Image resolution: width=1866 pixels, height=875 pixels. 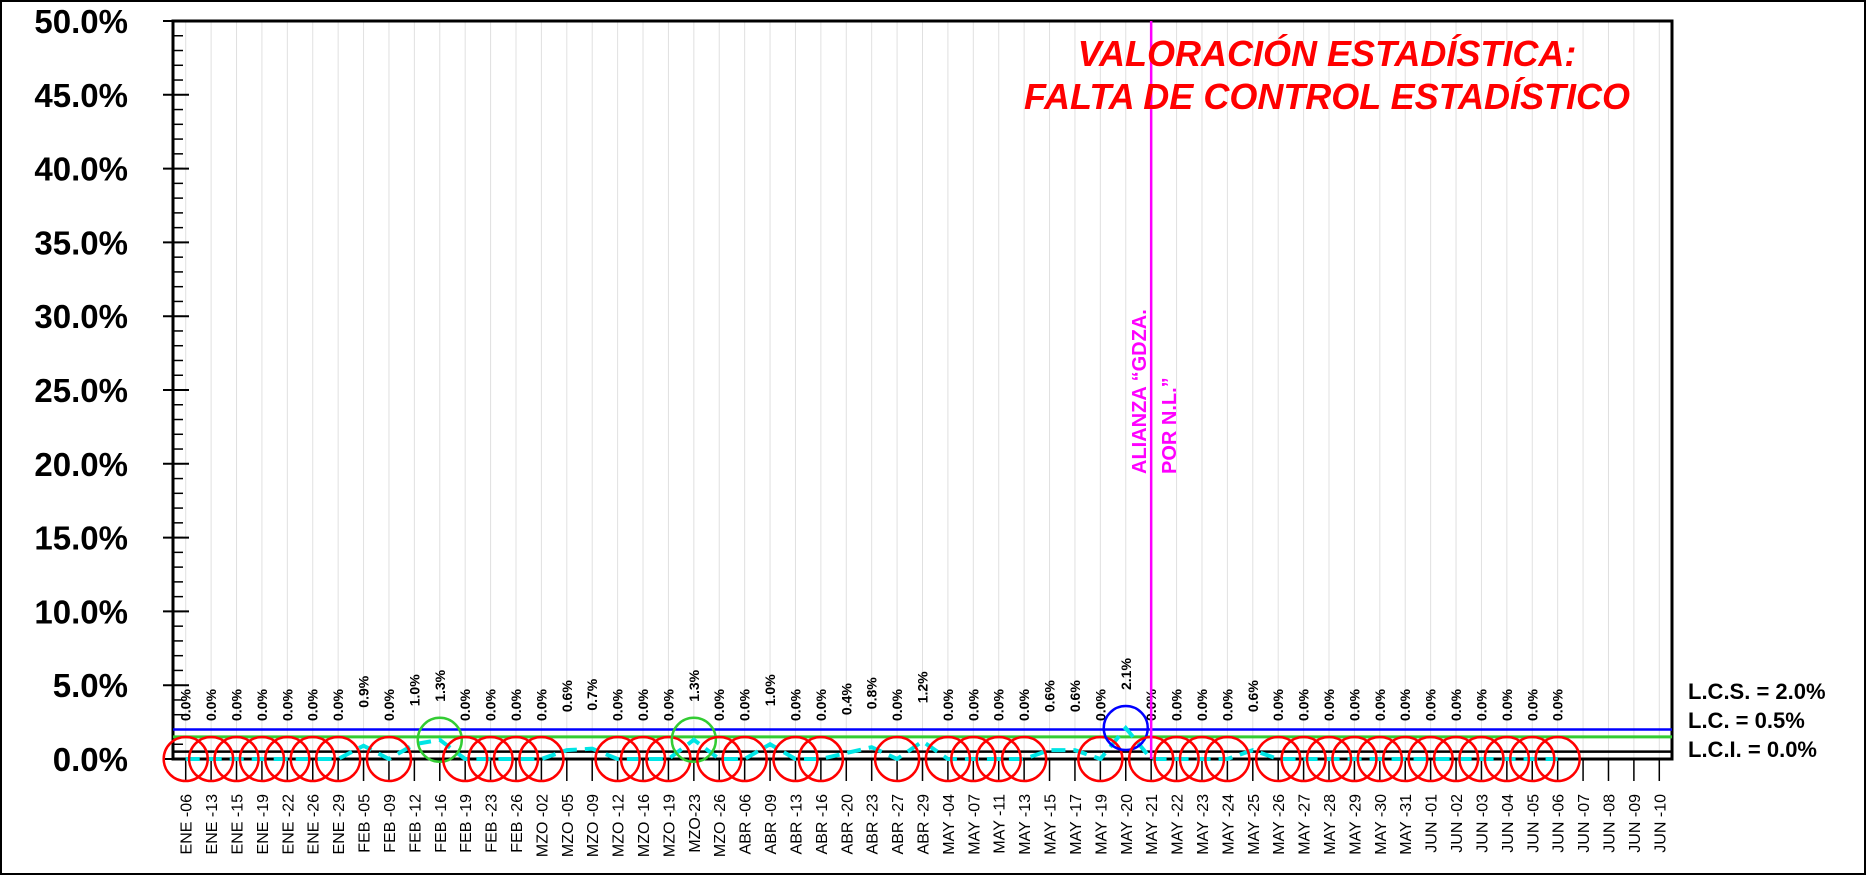 I want to click on event-label: POR N.L.”, so click(x=1170, y=425).